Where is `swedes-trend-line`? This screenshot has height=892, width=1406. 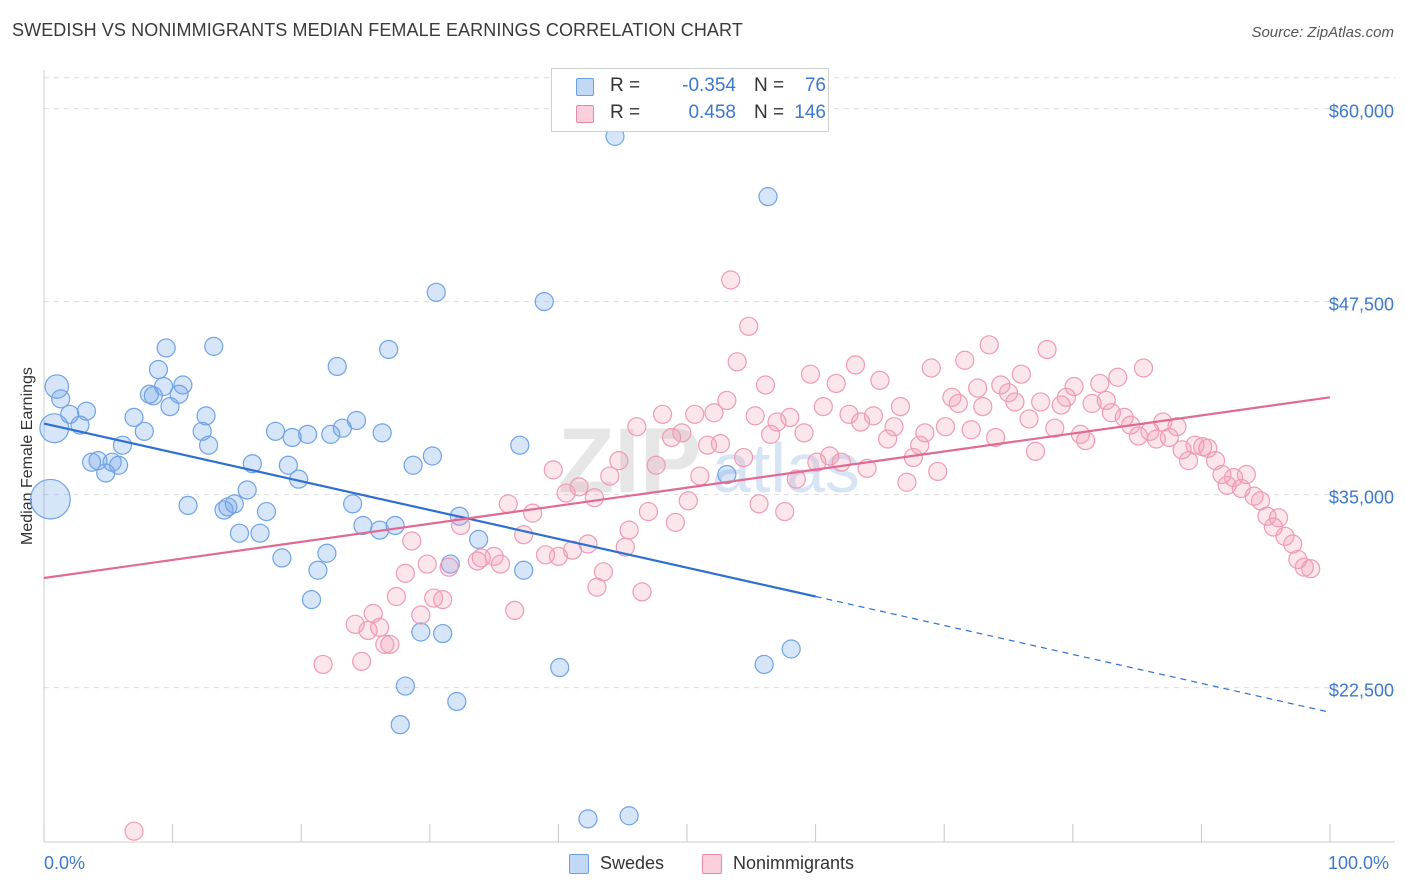
swedes-trend-line is located at coordinates (429, 510).